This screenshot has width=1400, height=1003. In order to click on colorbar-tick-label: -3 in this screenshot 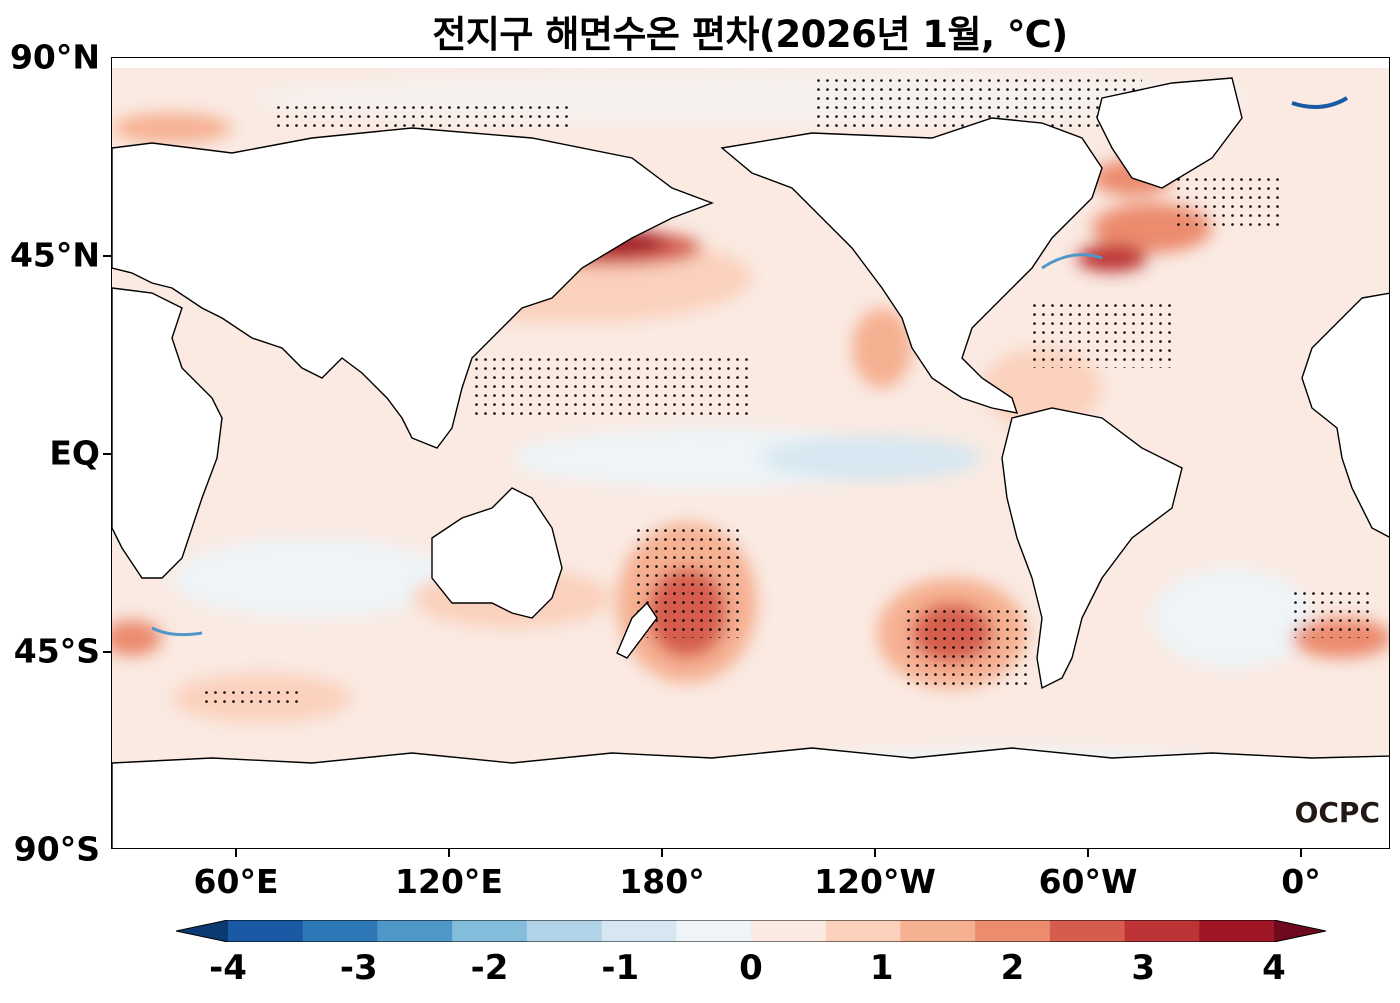, I will do `click(358, 968)`.